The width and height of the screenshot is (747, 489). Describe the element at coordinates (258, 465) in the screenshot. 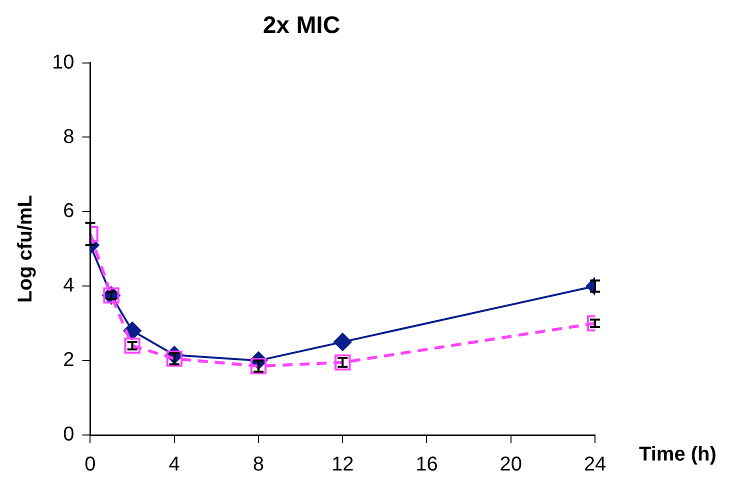

I see `x-tick-label: 8` at that location.